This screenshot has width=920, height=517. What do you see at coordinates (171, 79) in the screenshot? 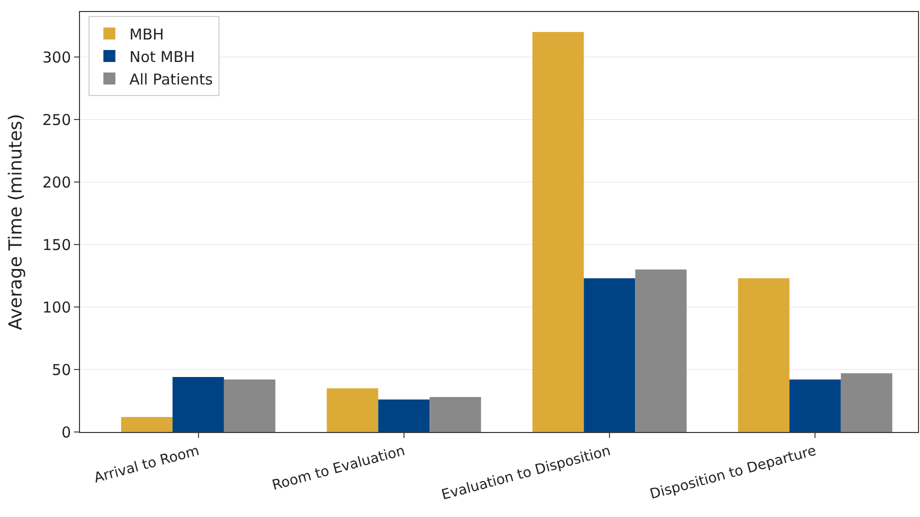
I see `legend-label: All Patients` at bounding box center [171, 79].